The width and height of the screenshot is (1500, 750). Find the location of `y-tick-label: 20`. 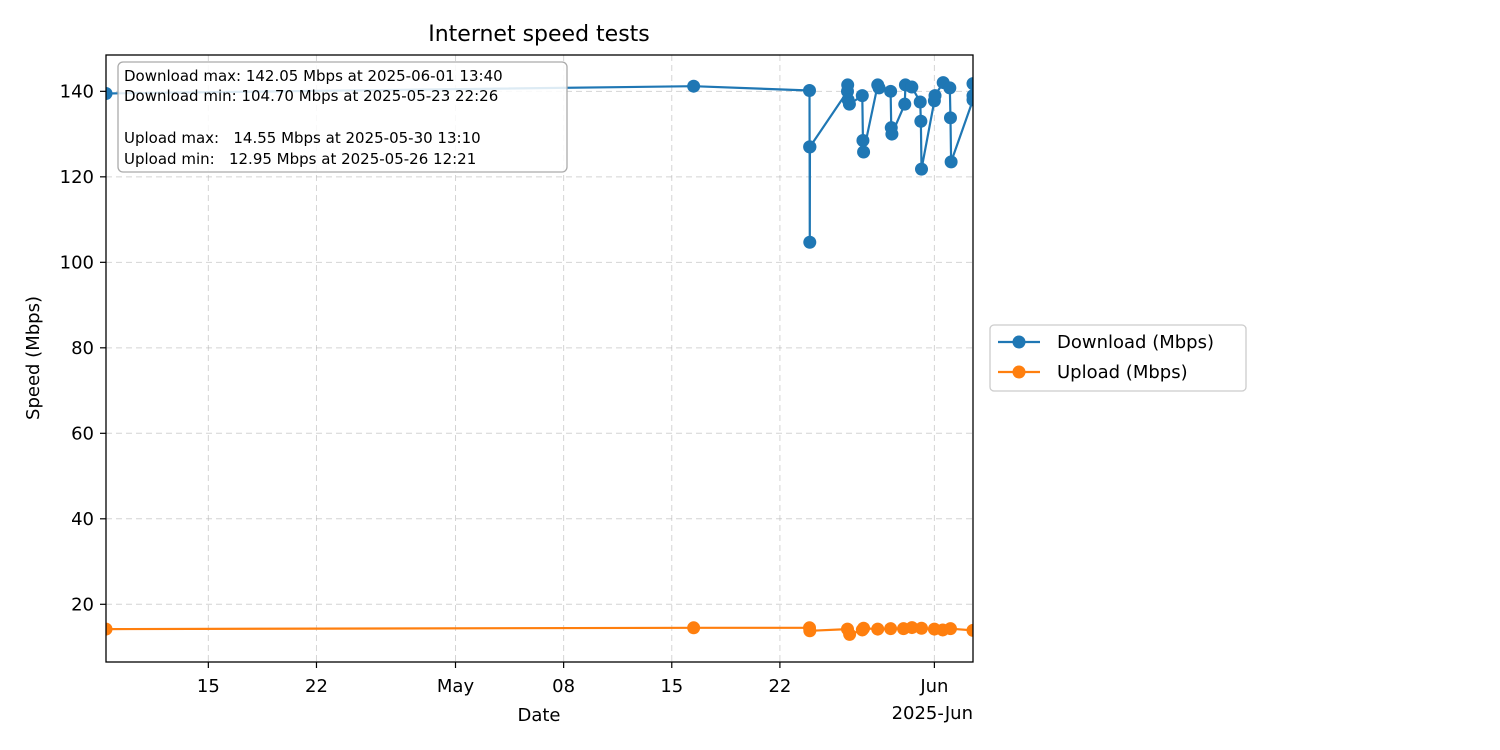

y-tick-label: 20 is located at coordinates (82, 604).